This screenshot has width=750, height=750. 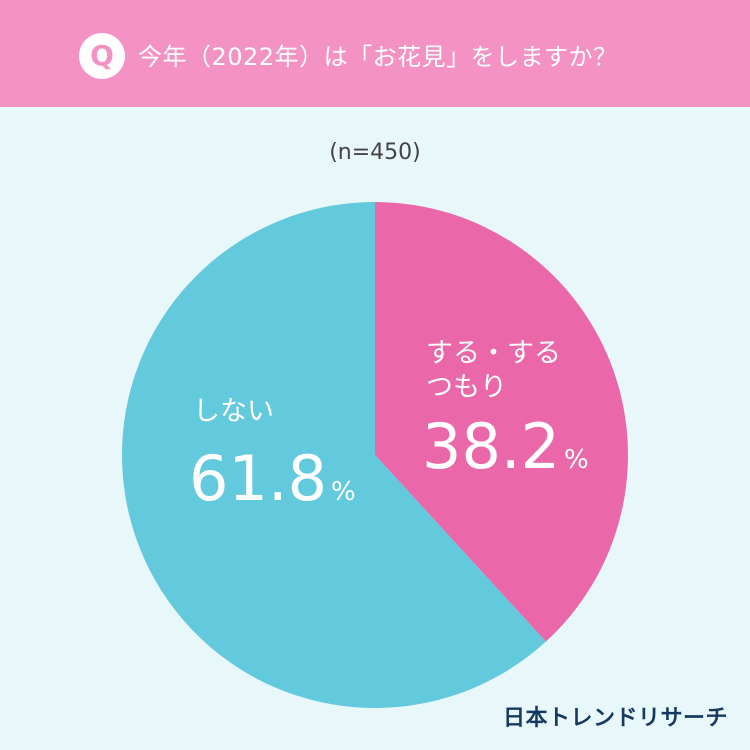 I want to click on slice-label-0: つもり, so click(x=466, y=387).